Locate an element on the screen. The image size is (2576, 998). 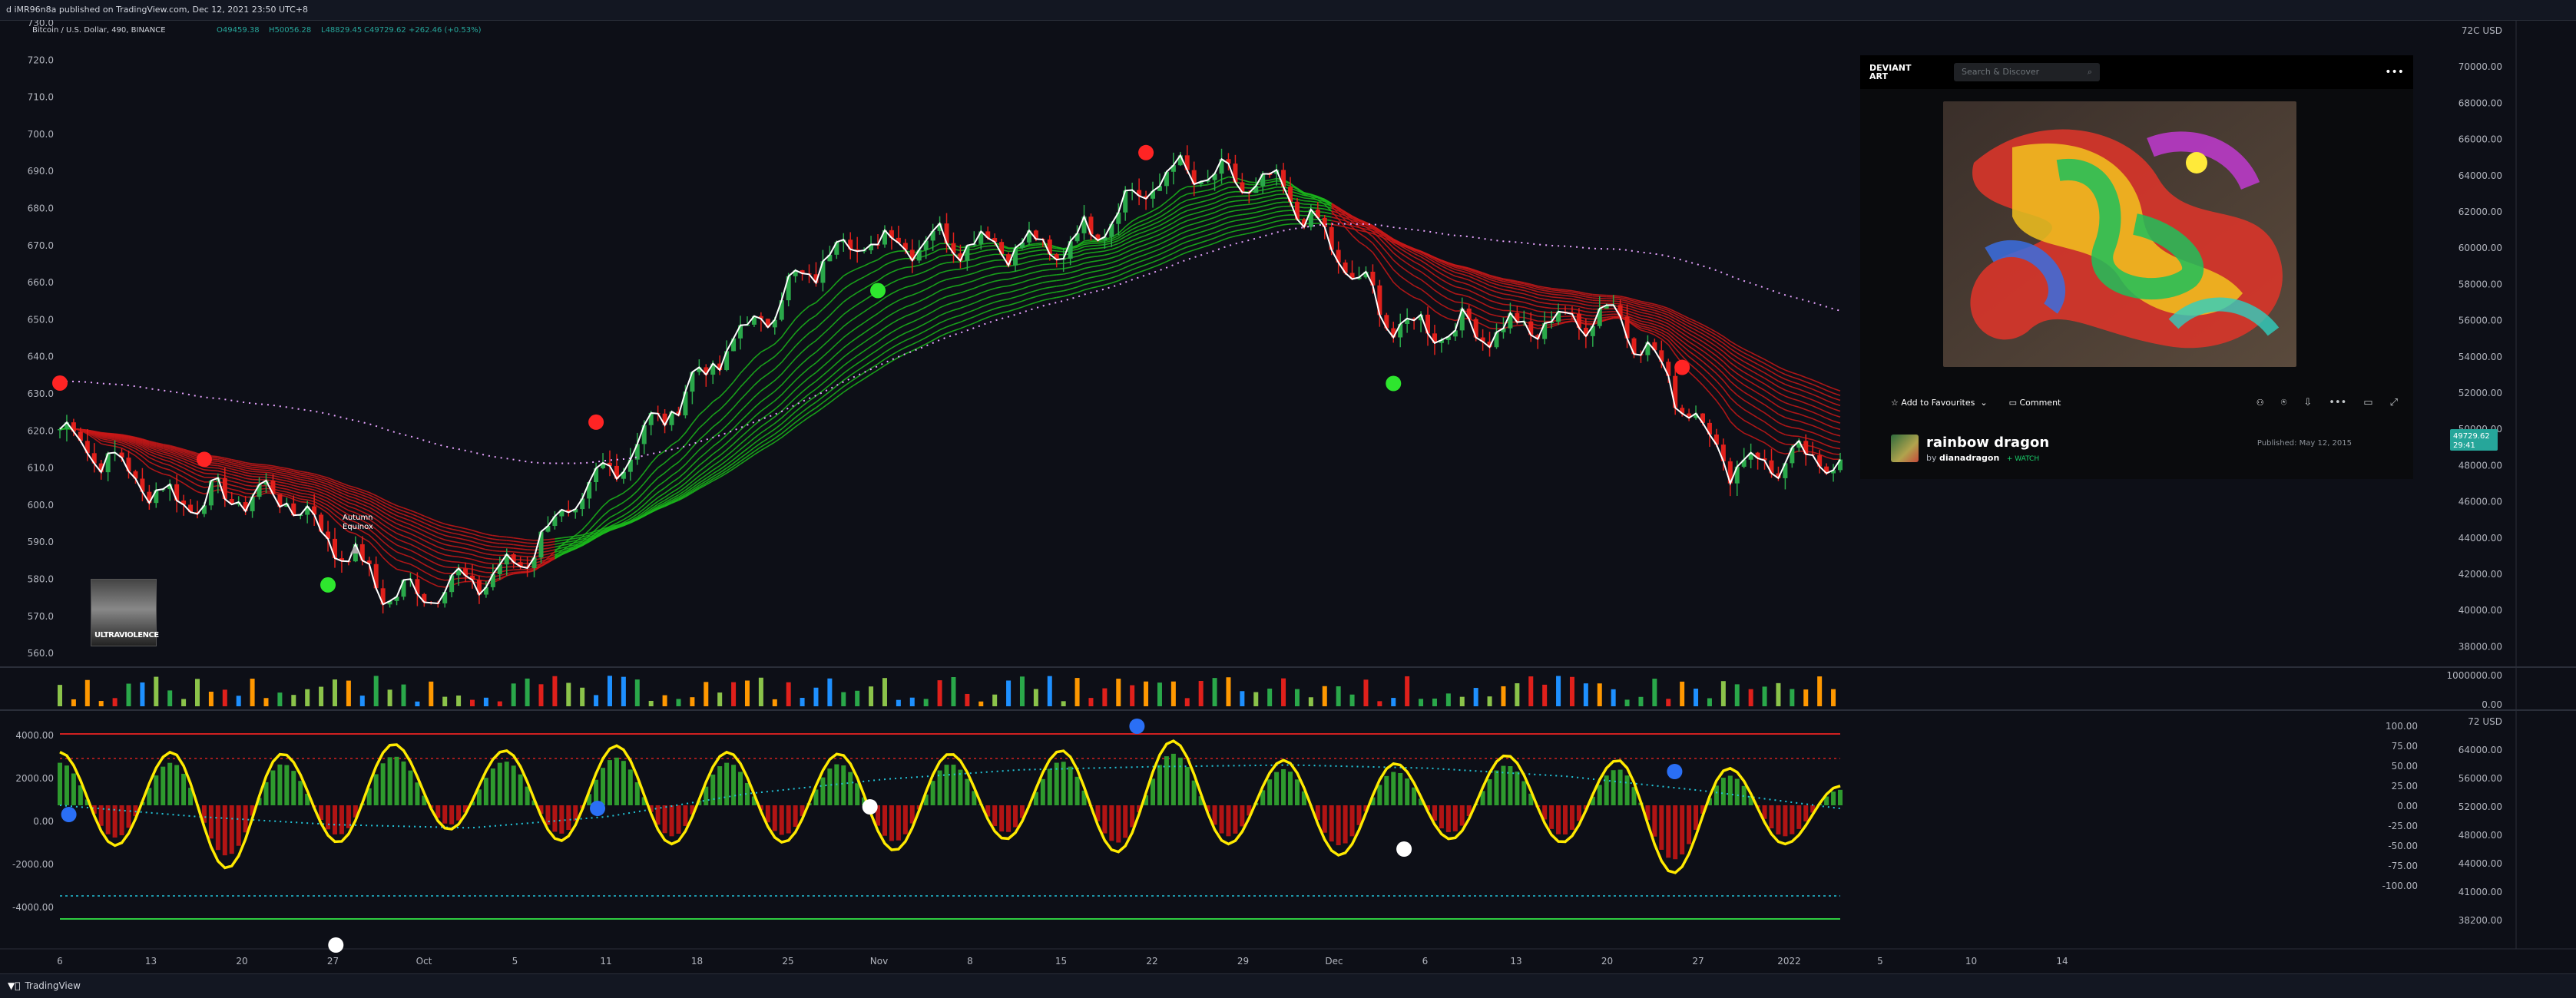
tradingview-logo: ▼⃥TradingView is located at coordinates (45, 986).